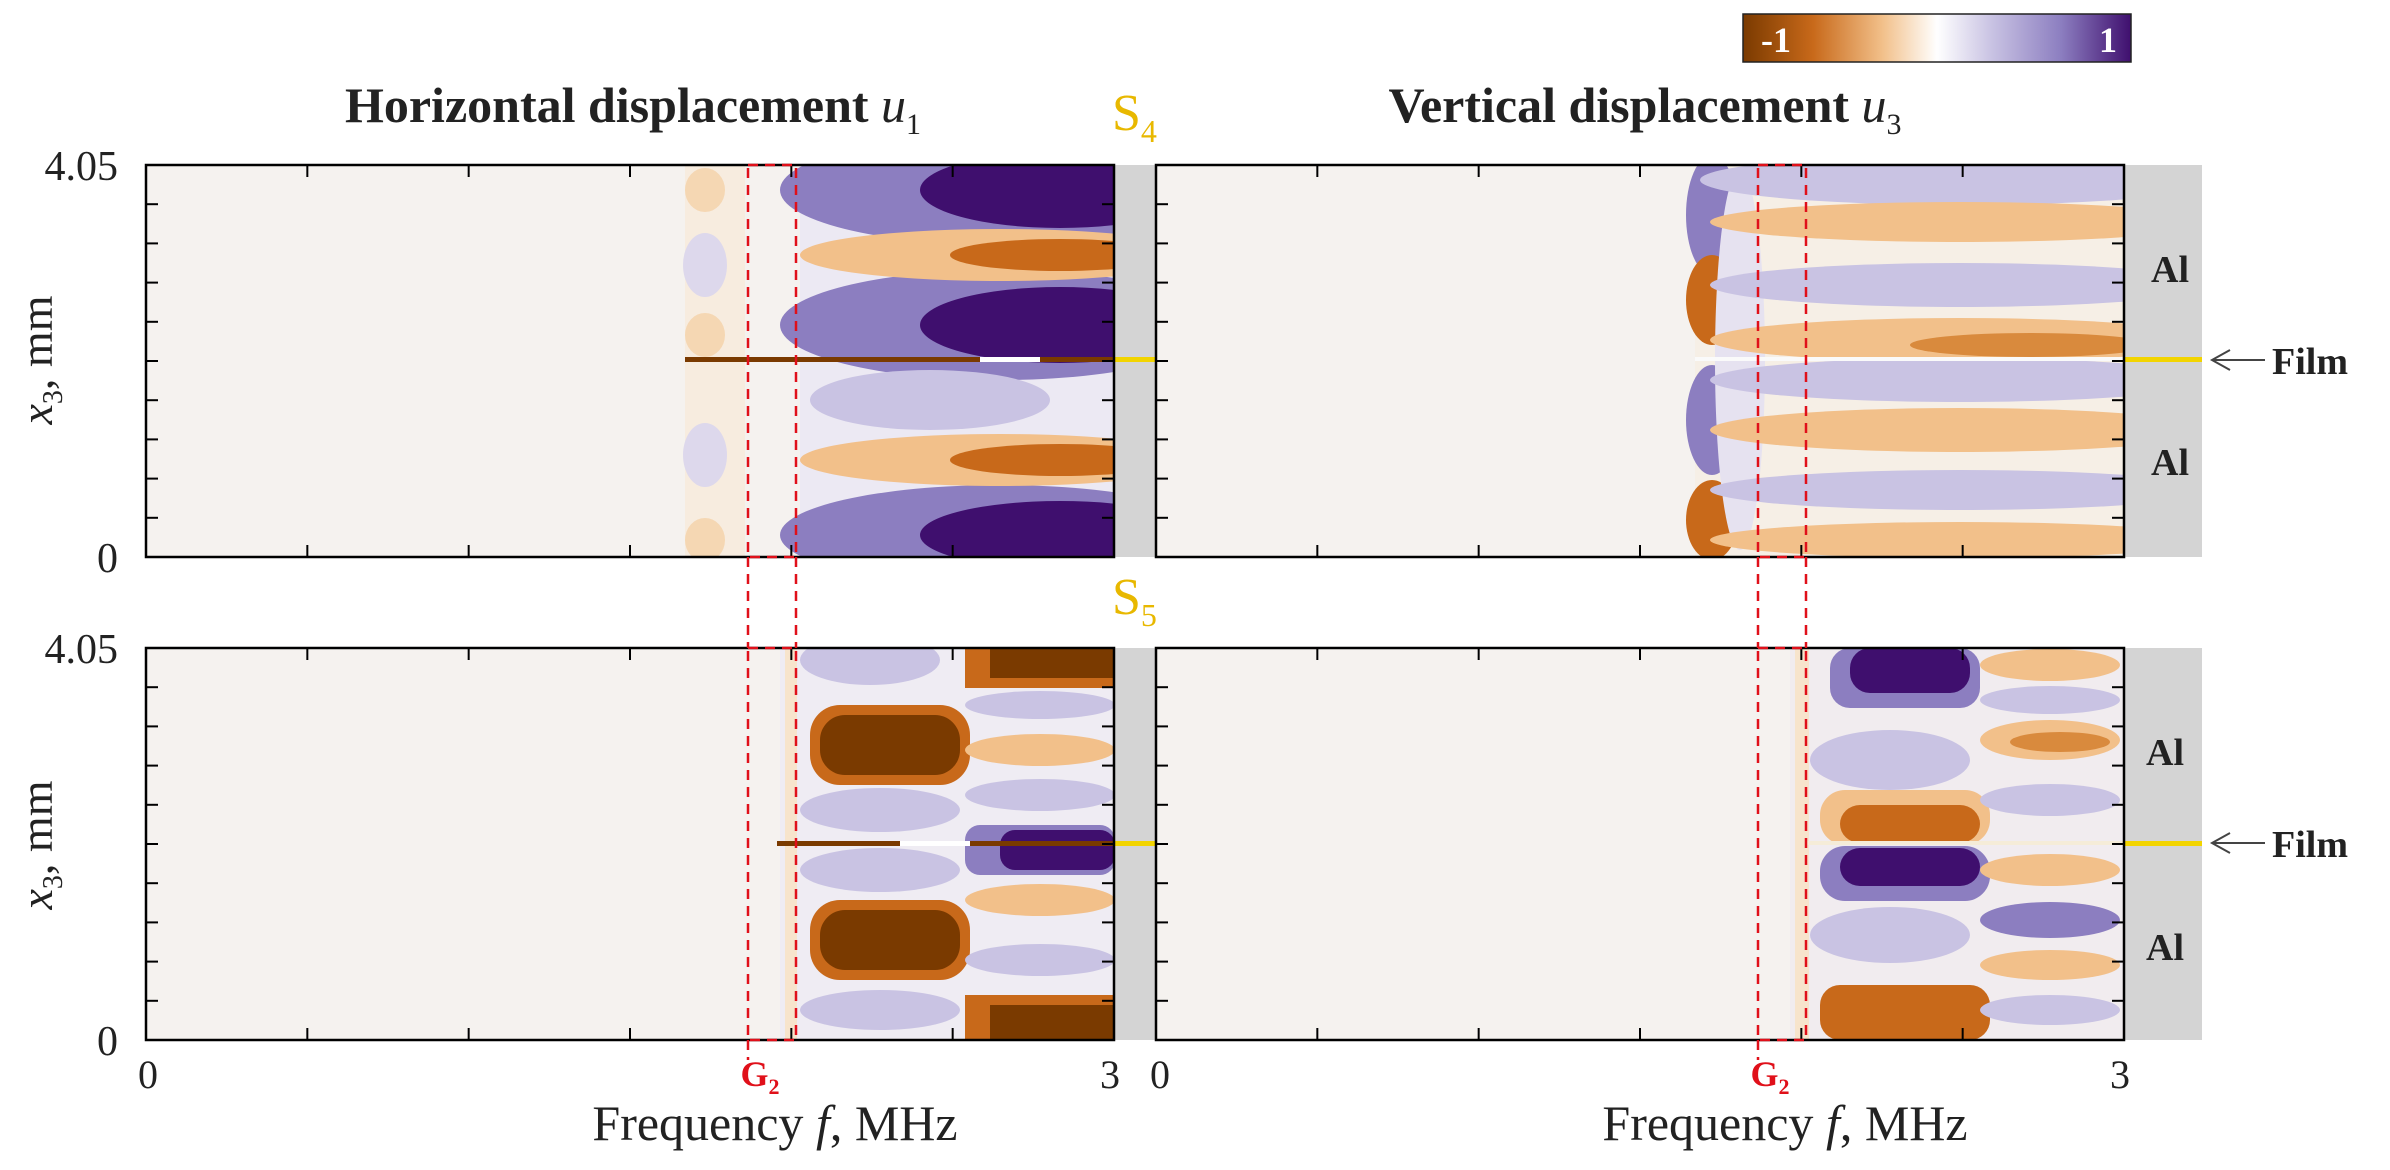 The image size is (2390, 1170). Describe the element at coordinates (1134, 117) in the screenshot. I see `mode-label-s4: S4` at that location.